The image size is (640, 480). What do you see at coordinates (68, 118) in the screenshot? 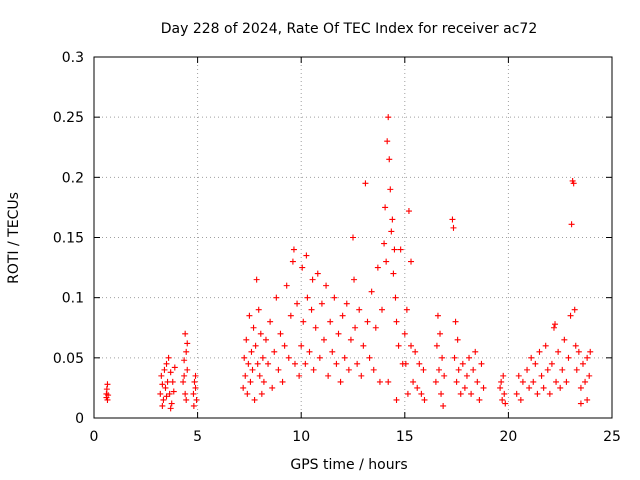
I see `y-tick-label: 0.25` at bounding box center [68, 118].